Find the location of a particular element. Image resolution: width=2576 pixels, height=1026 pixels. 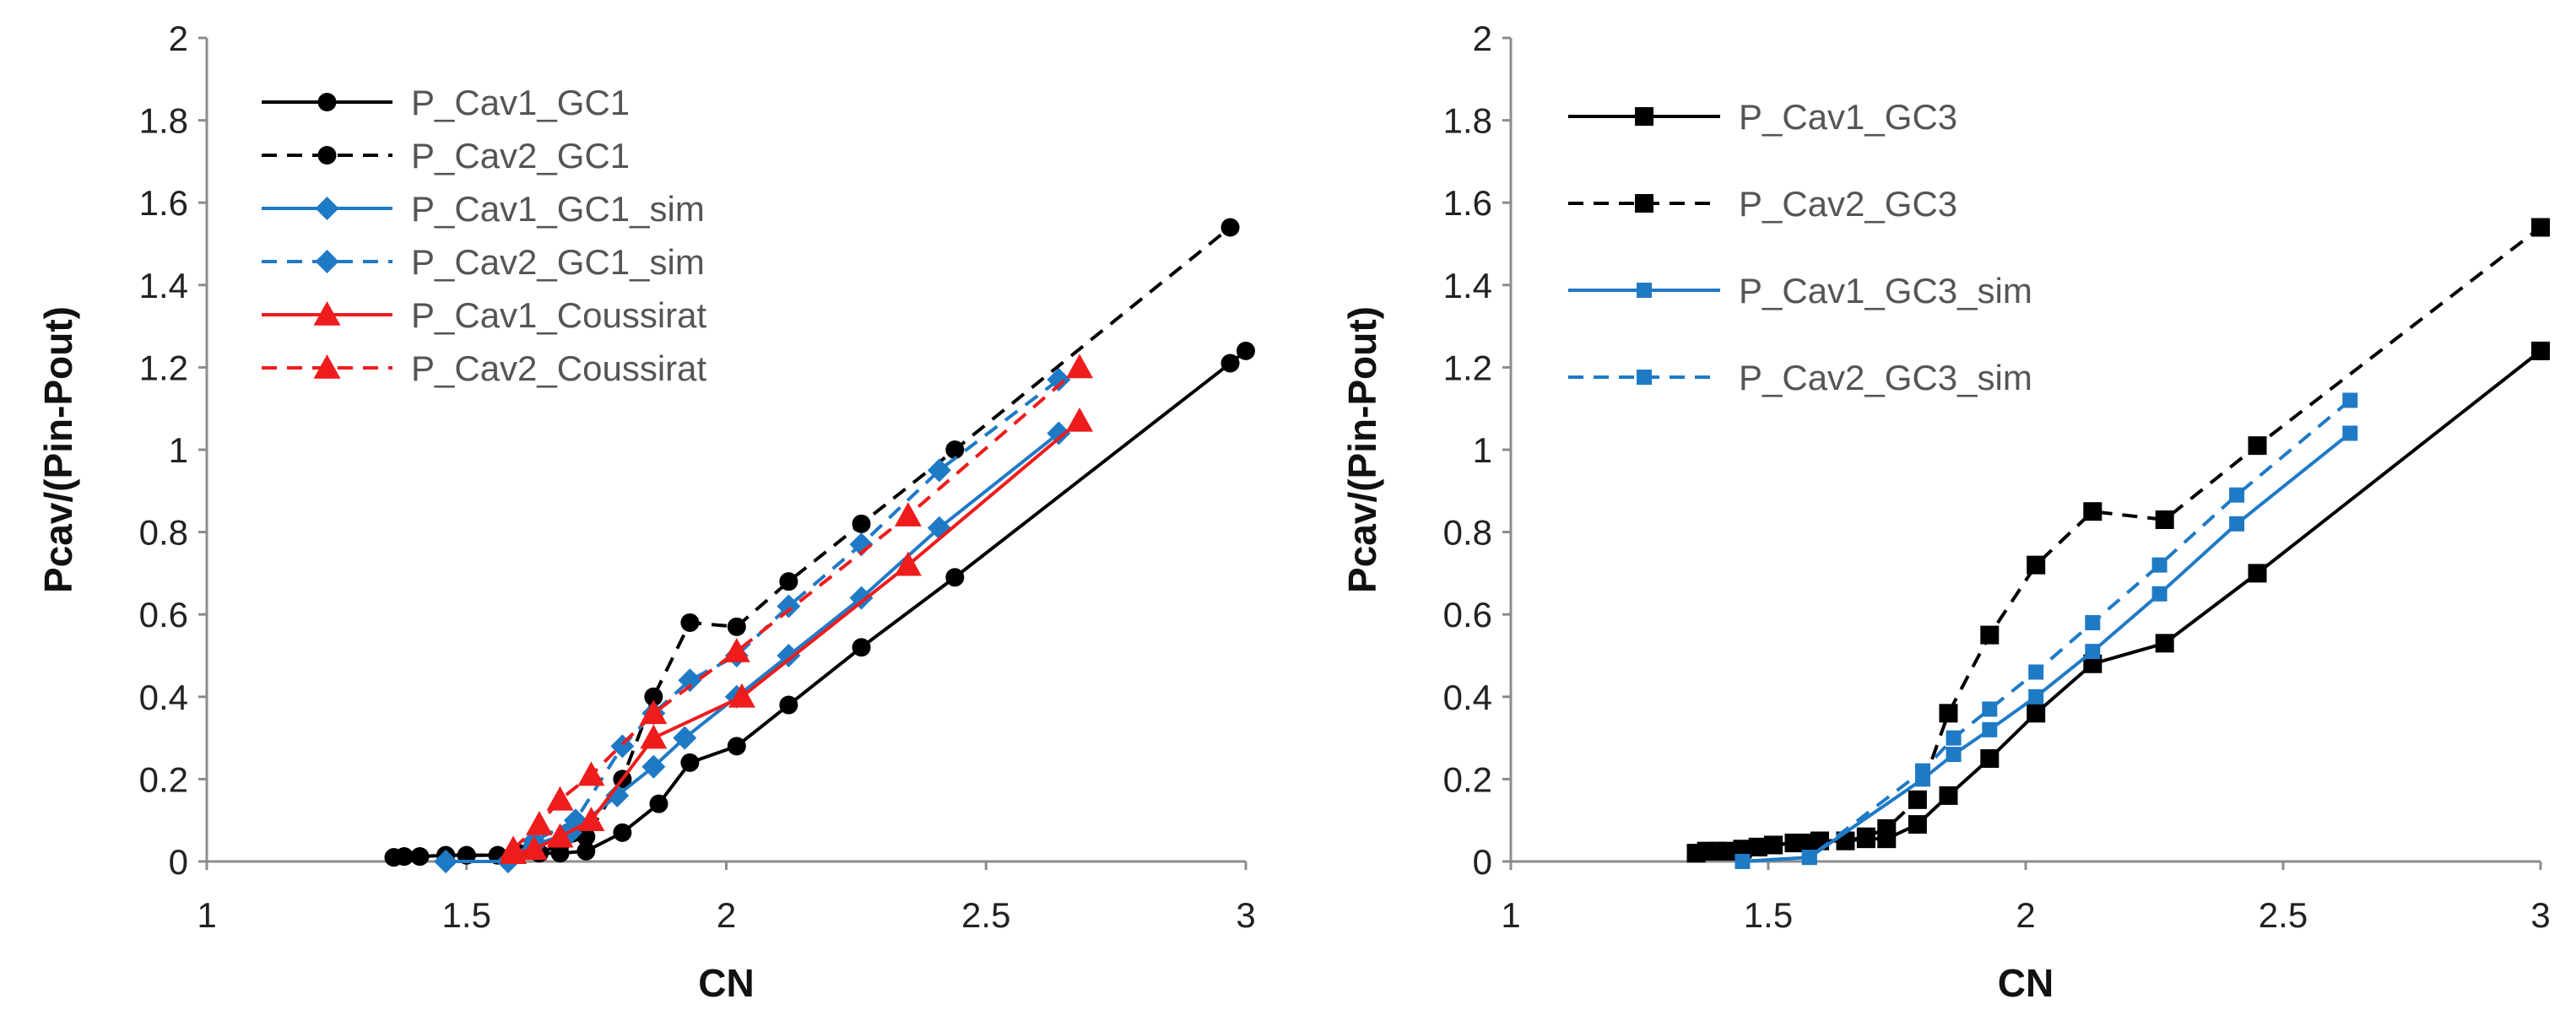

x-tick-label: 3 is located at coordinates (2540, 915).